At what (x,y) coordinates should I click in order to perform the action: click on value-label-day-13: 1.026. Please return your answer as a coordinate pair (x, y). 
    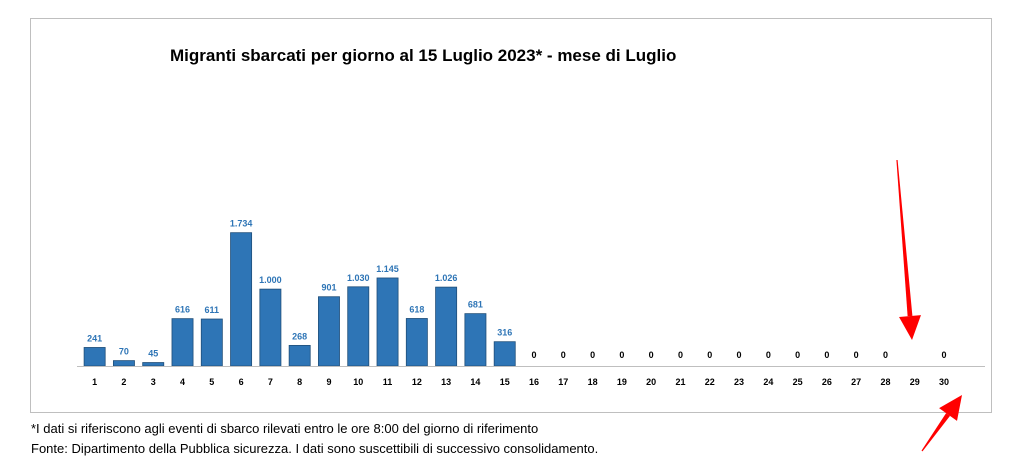
    Looking at the image, I should click on (446, 278).